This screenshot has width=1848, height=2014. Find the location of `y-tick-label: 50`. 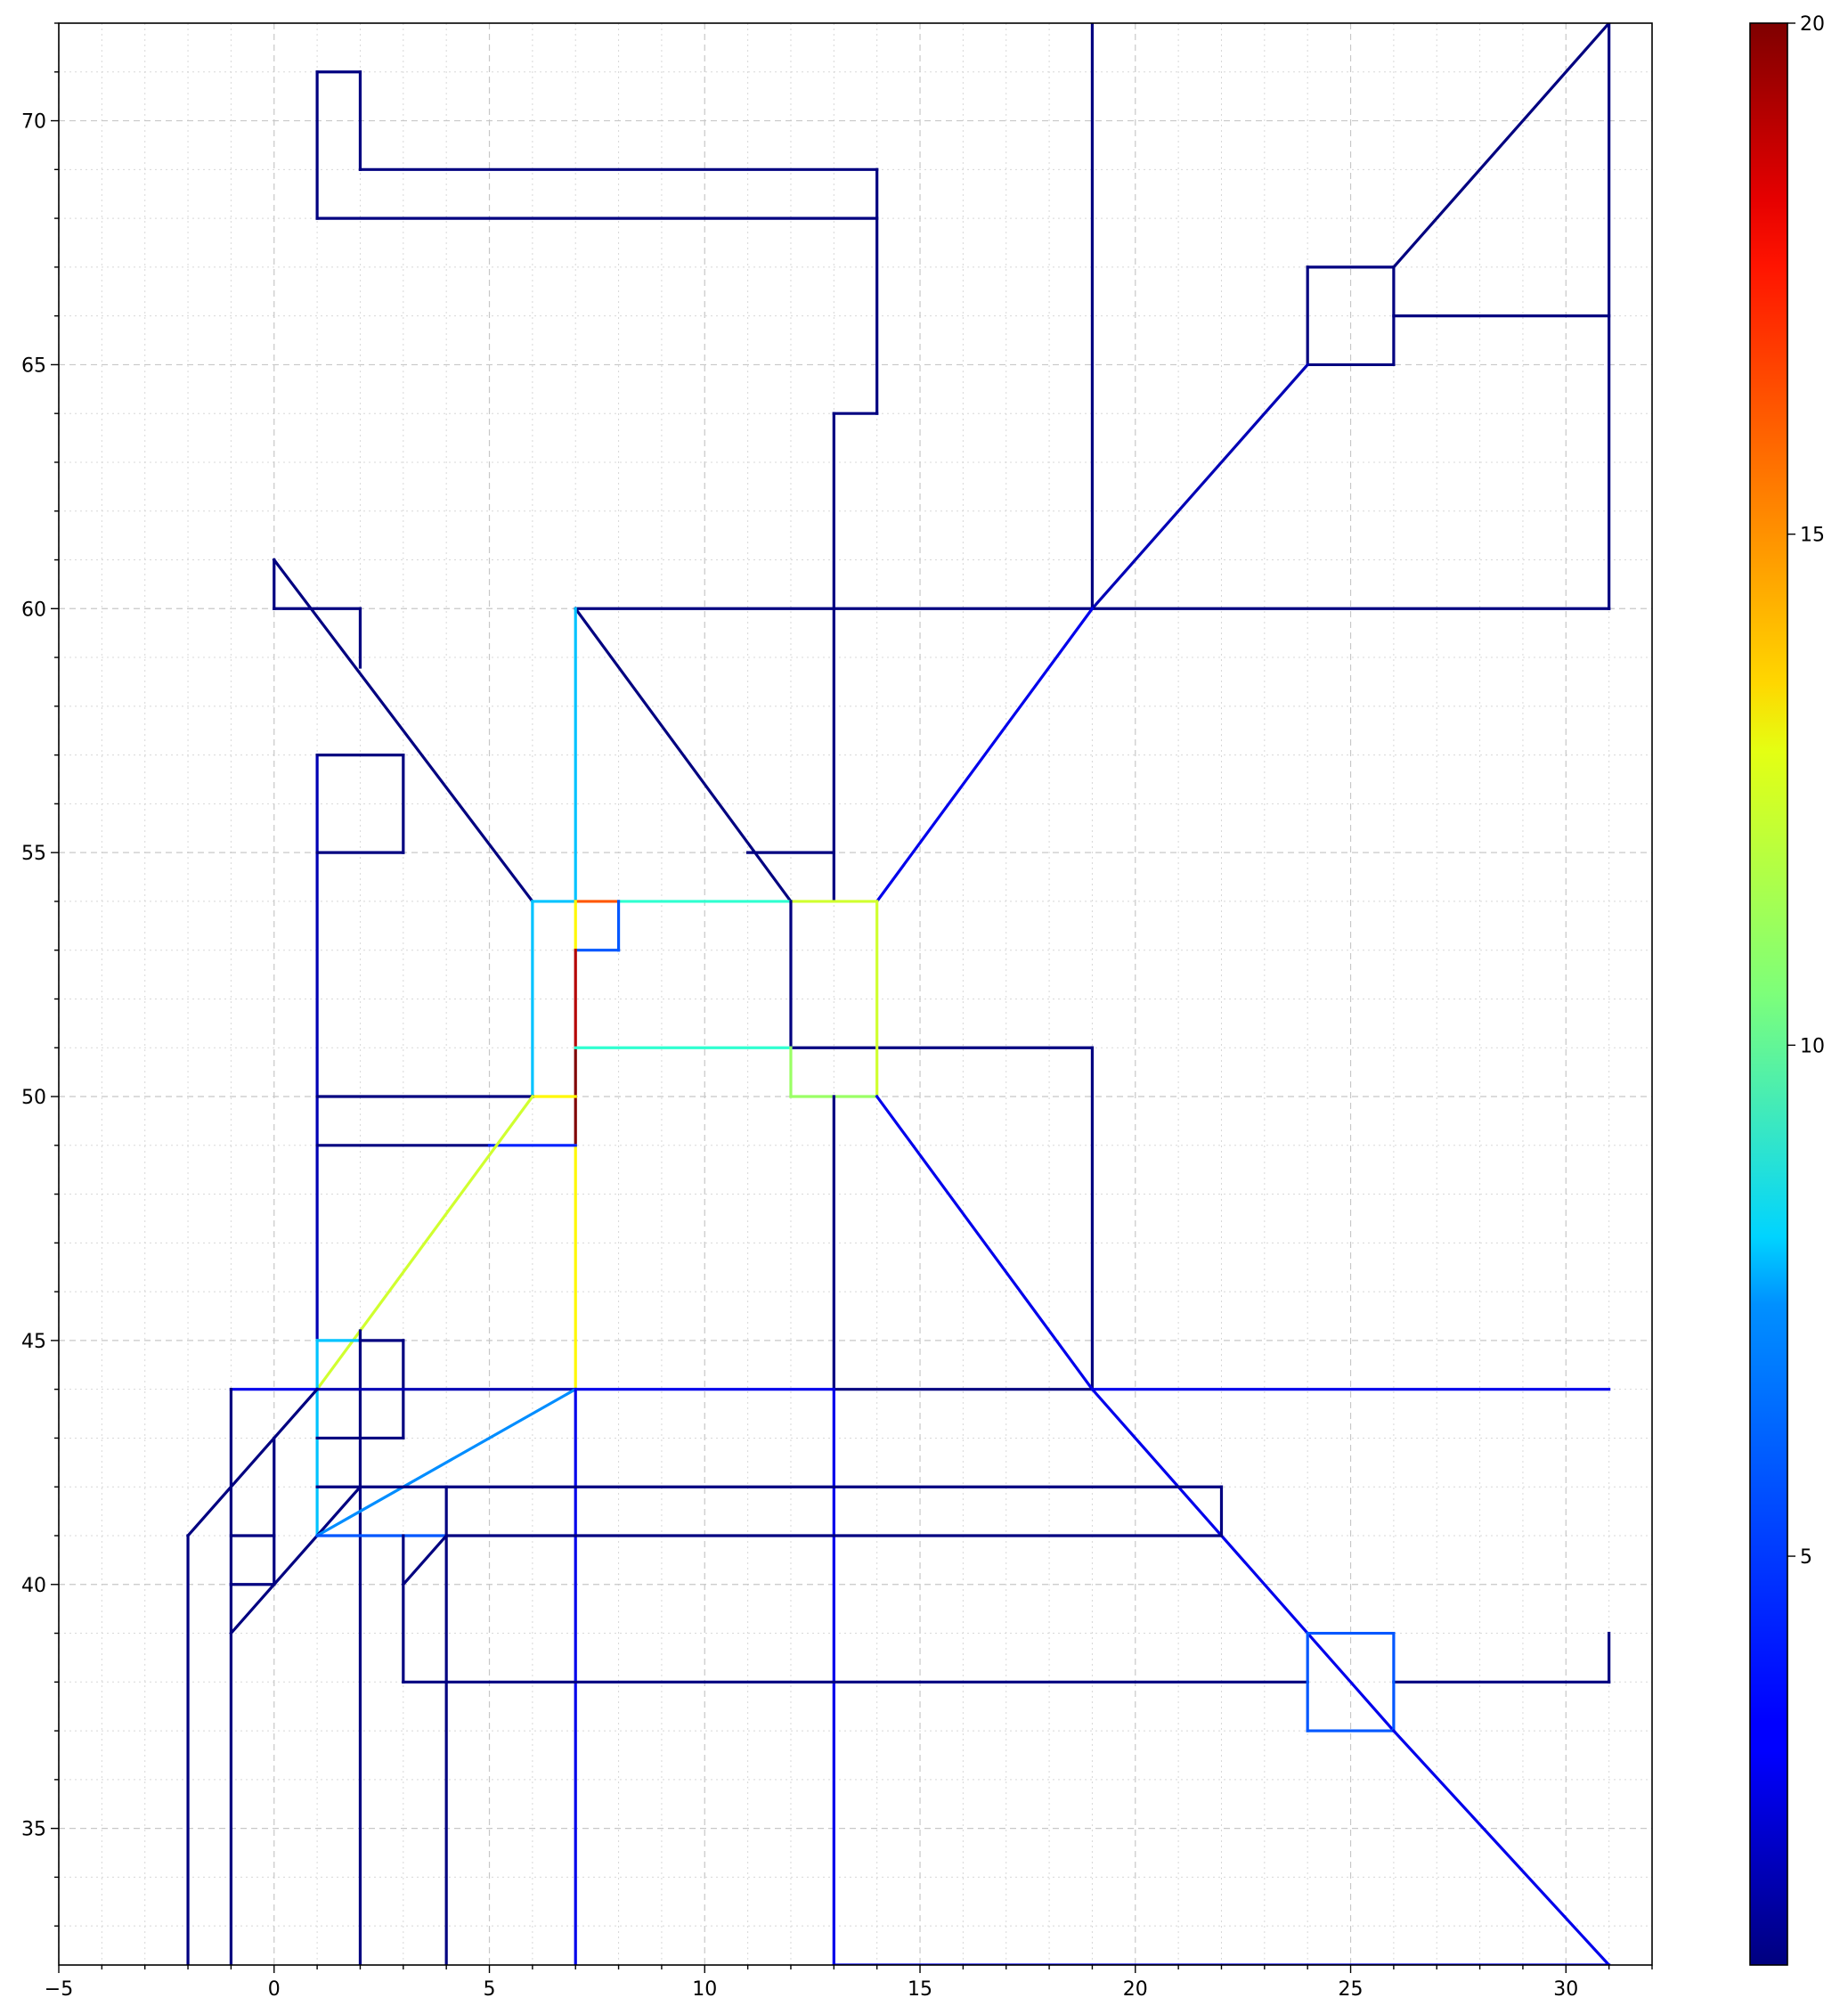

y-tick-label: 50 is located at coordinates (33, 1098).